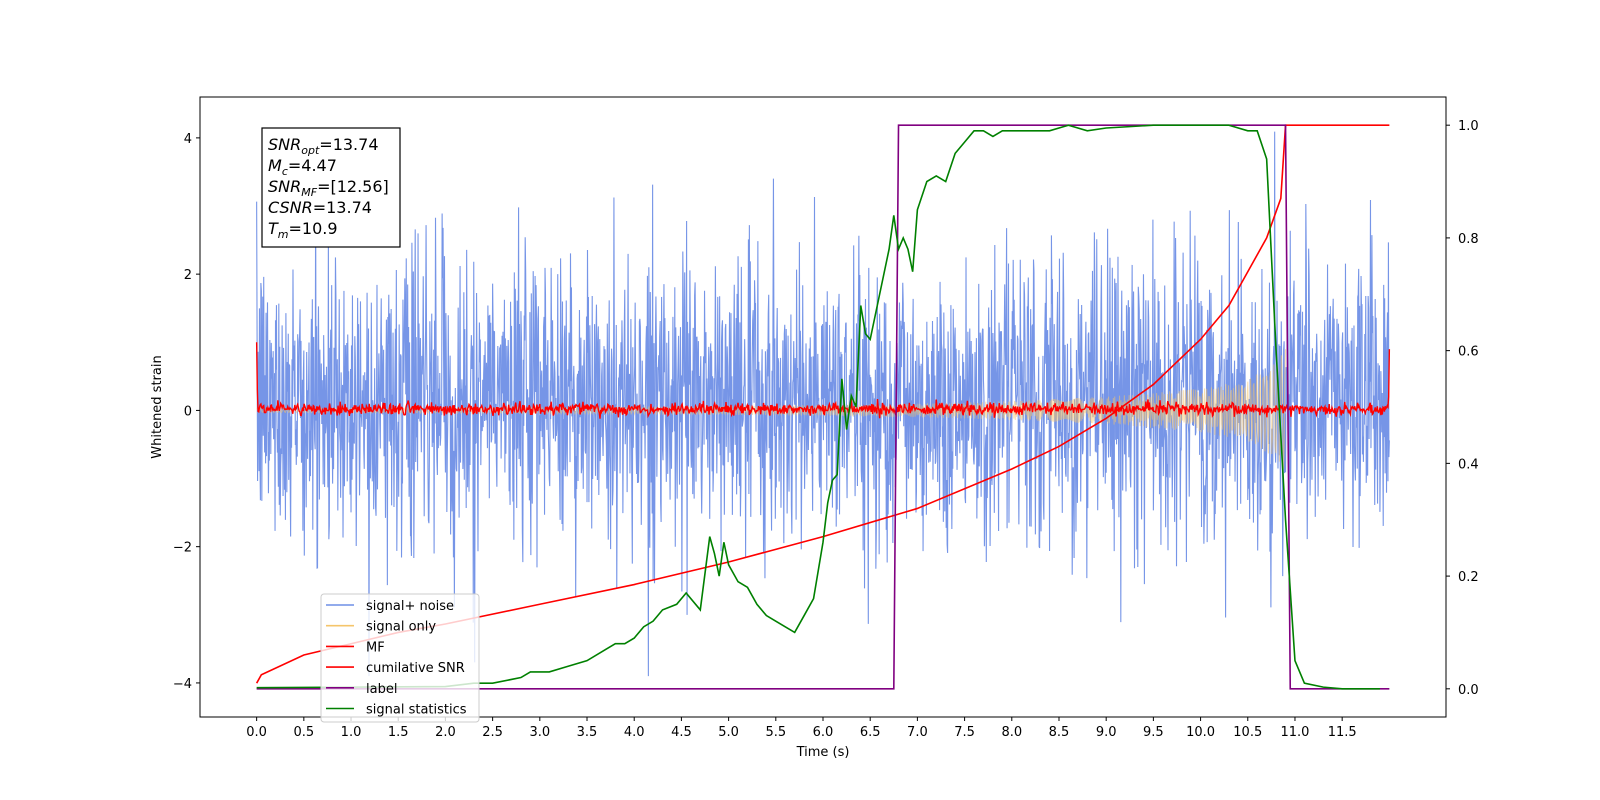 Image resolution: width=1600 pixels, height=800 pixels. What do you see at coordinates (445, 732) in the screenshot?
I see `x-tick-label: 2.0` at bounding box center [445, 732].